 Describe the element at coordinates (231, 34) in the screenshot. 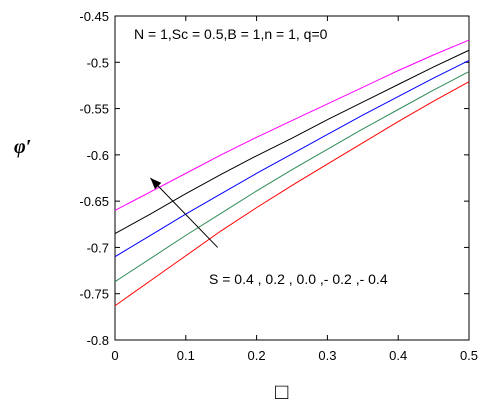

I see `params-annotation: N = 1,Sc = 0.5,B = 1,n = 1, q=0` at that location.